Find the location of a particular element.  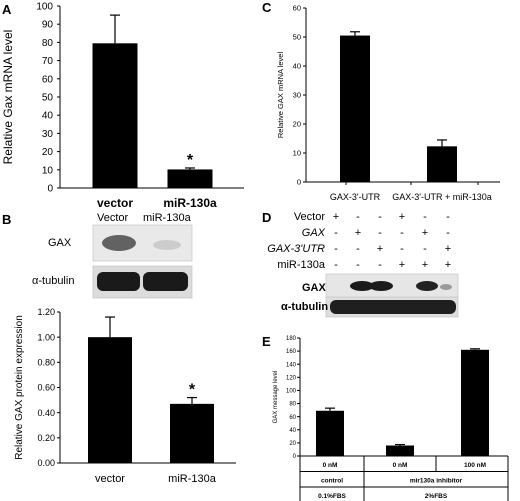

x-category-label: vector is located at coordinates (115, 203).